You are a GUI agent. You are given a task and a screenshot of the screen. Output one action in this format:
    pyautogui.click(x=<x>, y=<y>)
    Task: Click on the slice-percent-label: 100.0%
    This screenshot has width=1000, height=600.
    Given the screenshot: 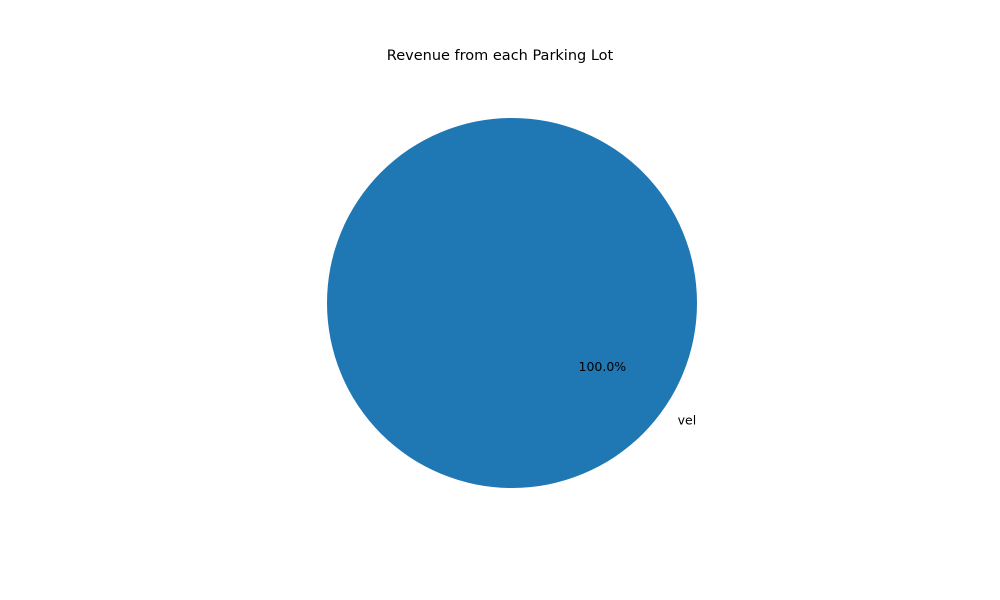 What is the action you would take?
    pyautogui.click(x=603, y=366)
    